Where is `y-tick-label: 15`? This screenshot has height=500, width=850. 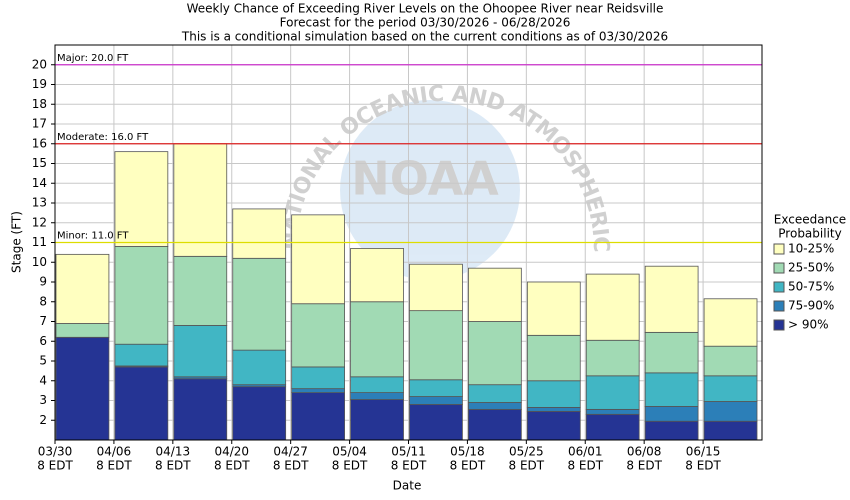 y-tick-label: 15 is located at coordinates (39, 163).